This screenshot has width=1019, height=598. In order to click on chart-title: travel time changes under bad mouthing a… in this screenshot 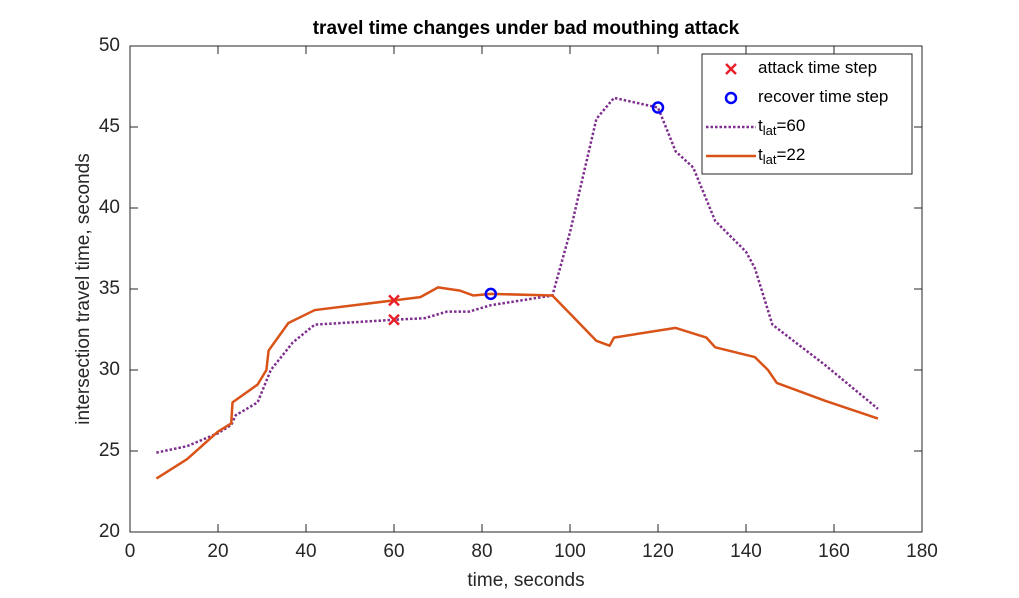, I will do `click(526, 28)`.